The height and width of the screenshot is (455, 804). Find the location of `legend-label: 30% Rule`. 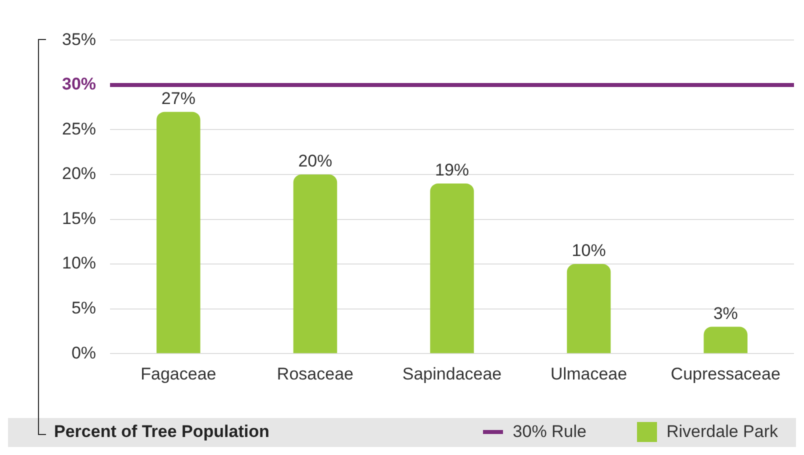

legend-label: 30% Rule is located at coordinates (549, 432).